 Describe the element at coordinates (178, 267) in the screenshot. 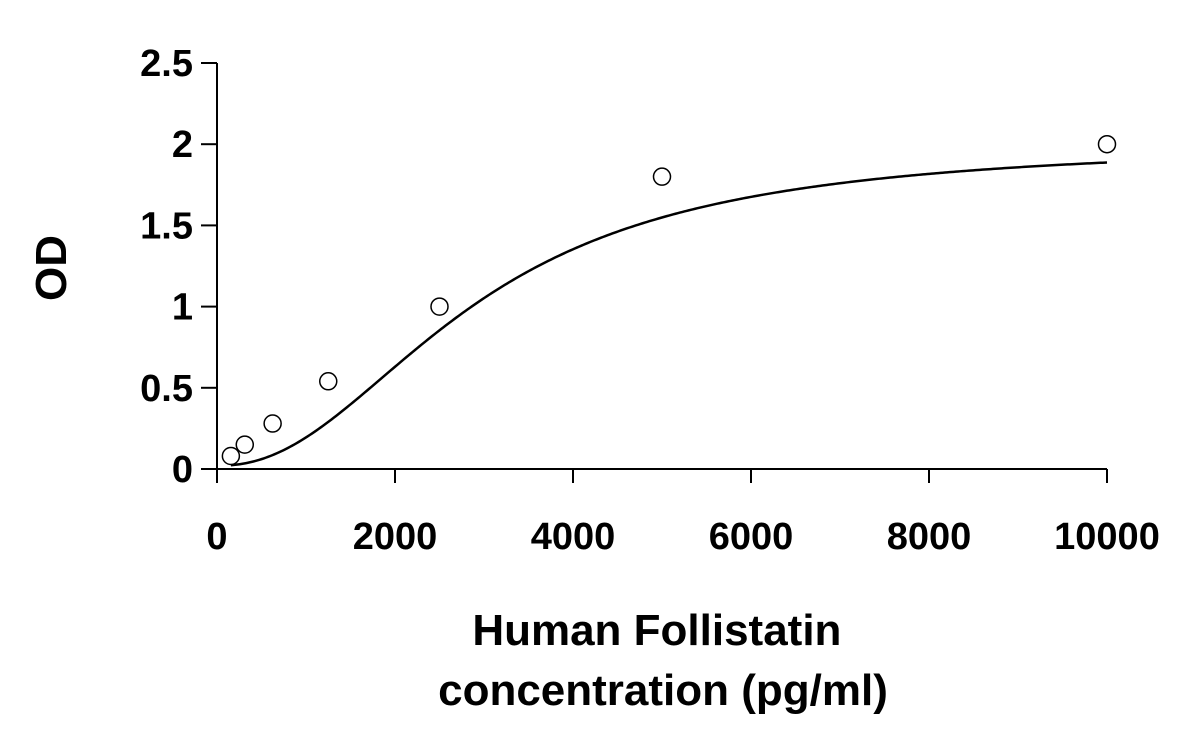

I see `y-ticks: 0 0.5 1 1.5 2 2.5` at that location.